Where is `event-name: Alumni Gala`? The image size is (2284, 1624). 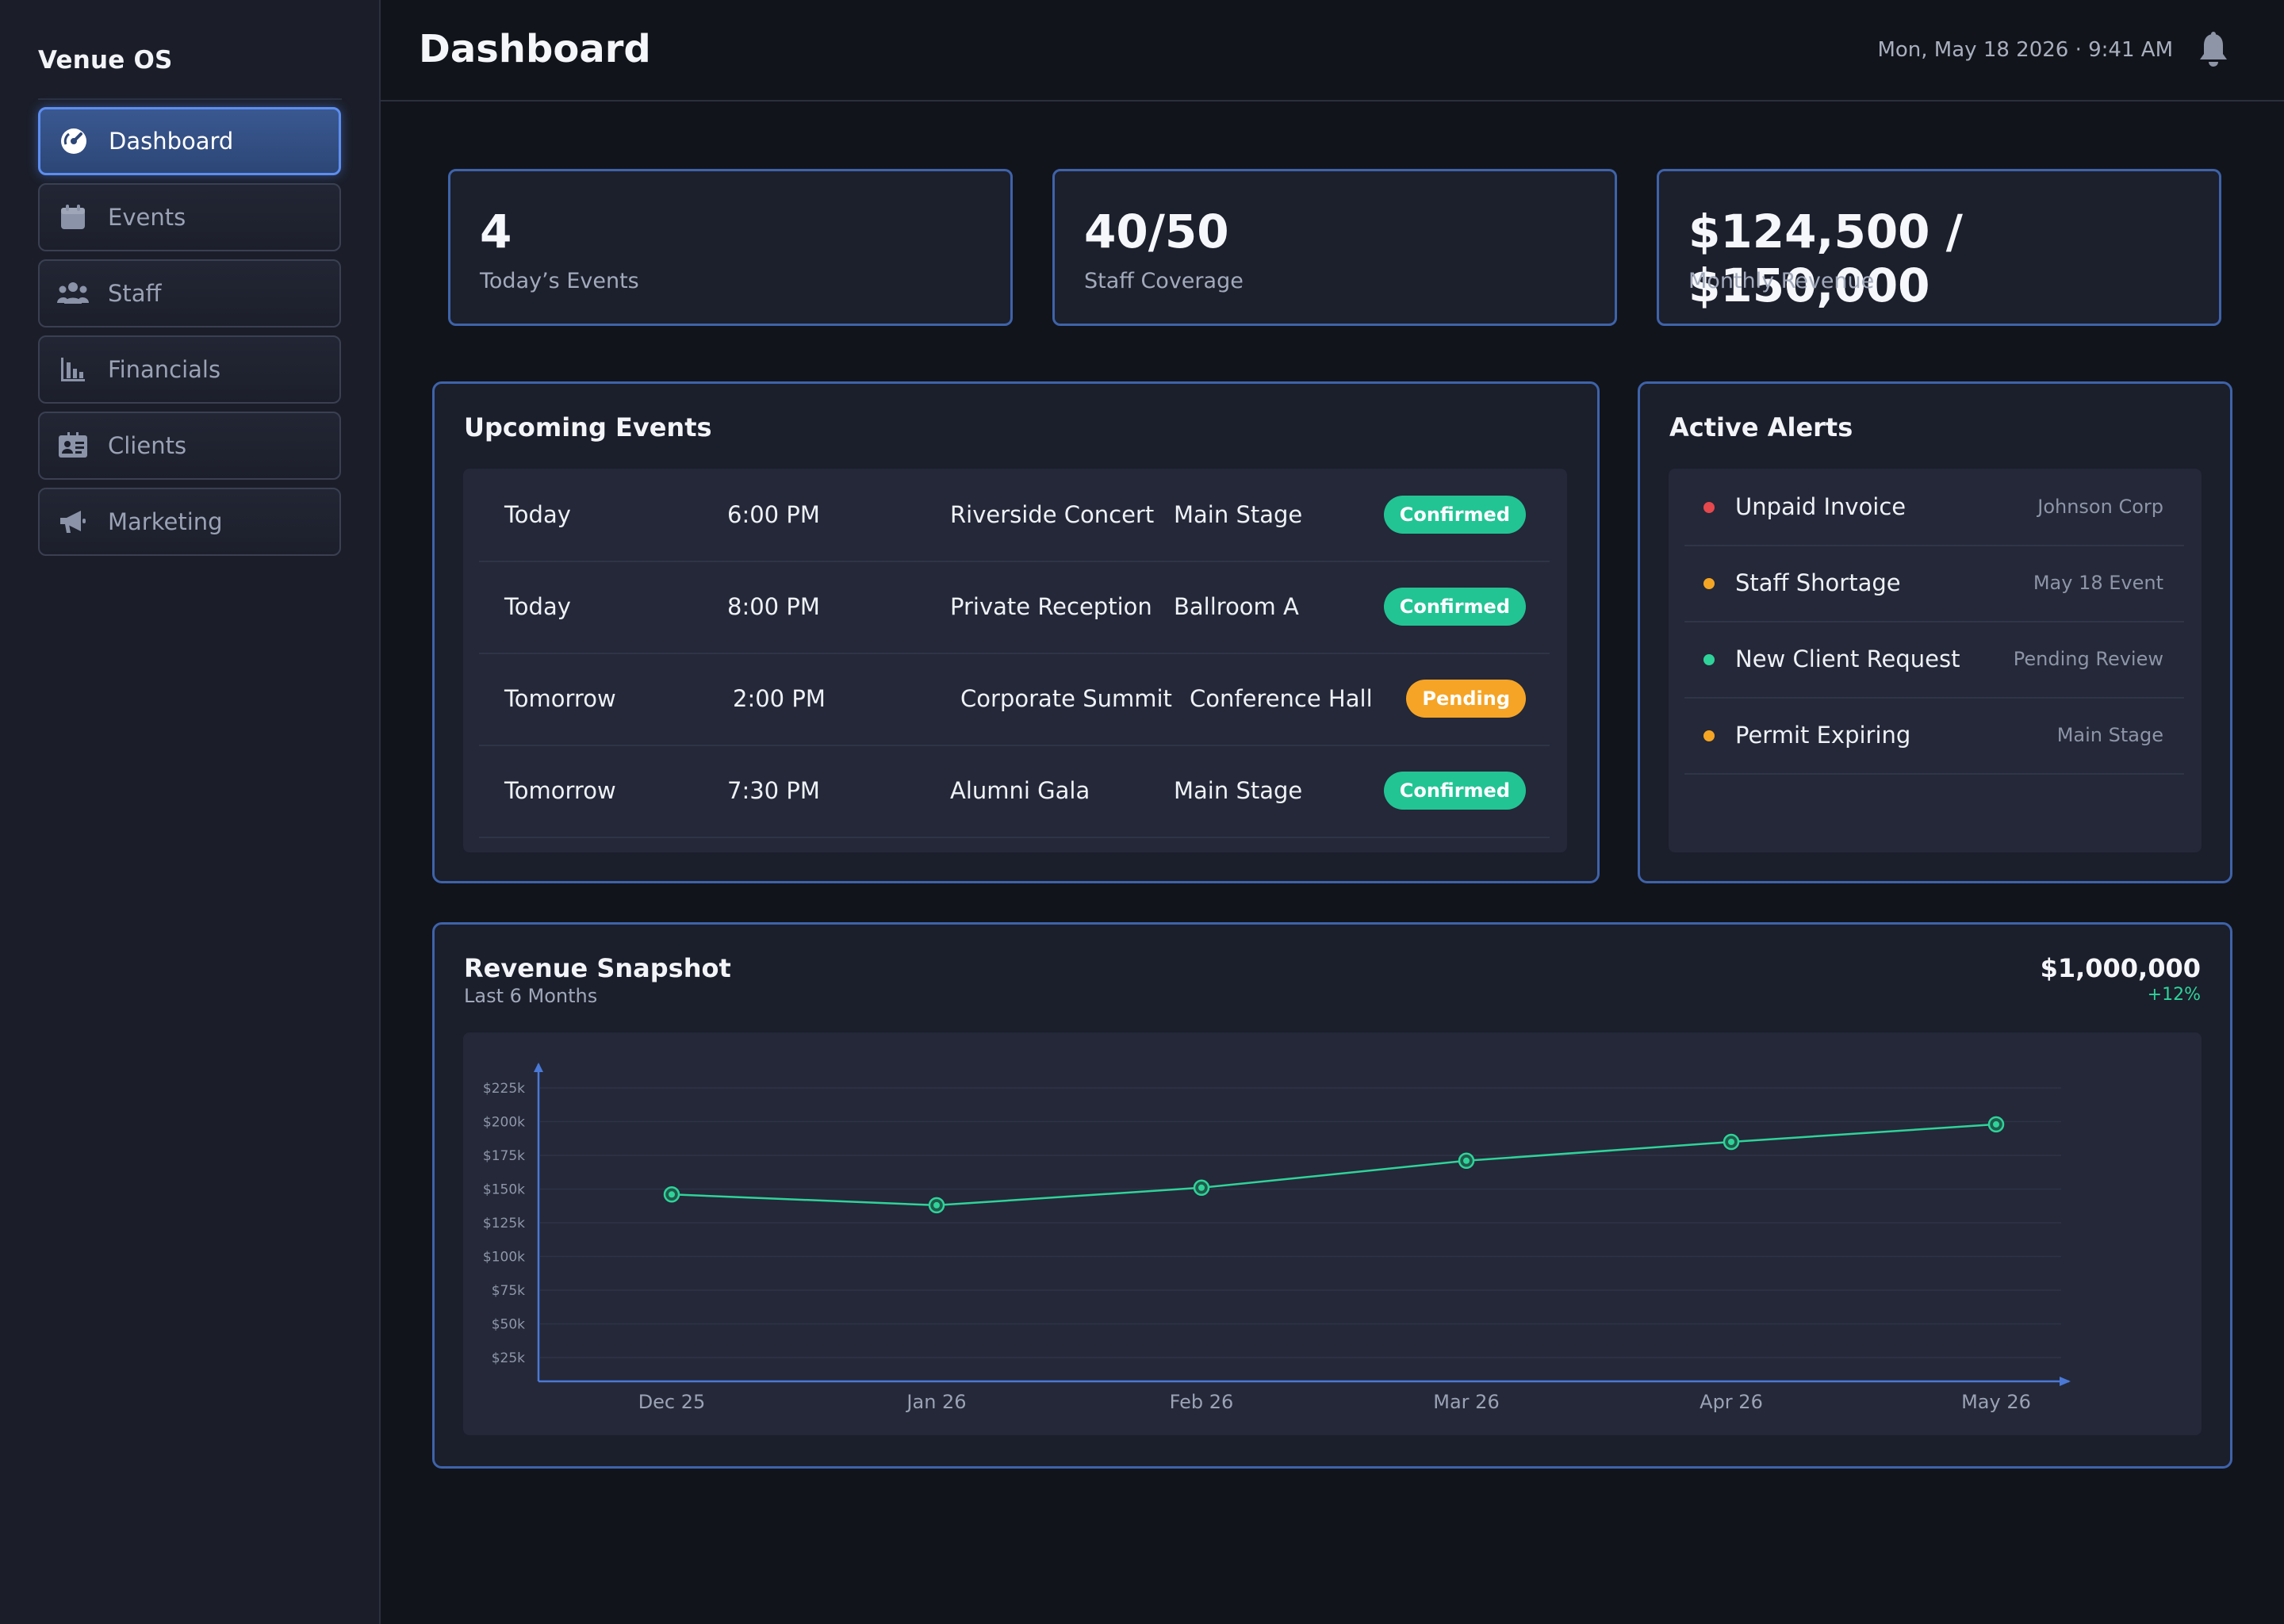
event-name: Alumni Gala is located at coordinates (1020, 790).